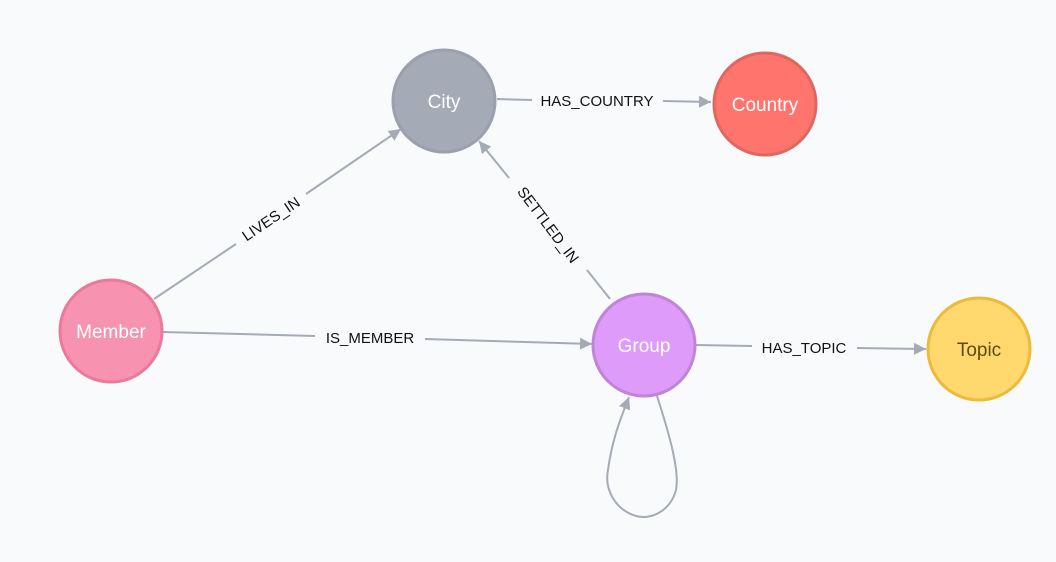  I want to click on node-label-member: Member, so click(111, 332).